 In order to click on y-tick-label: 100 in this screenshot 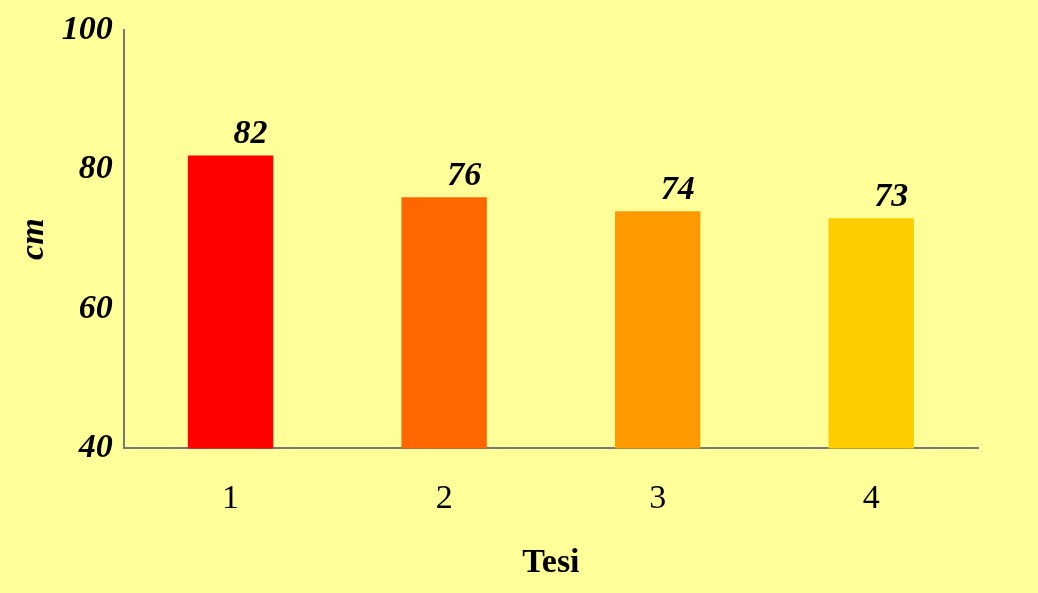, I will do `click(87, 27)`.